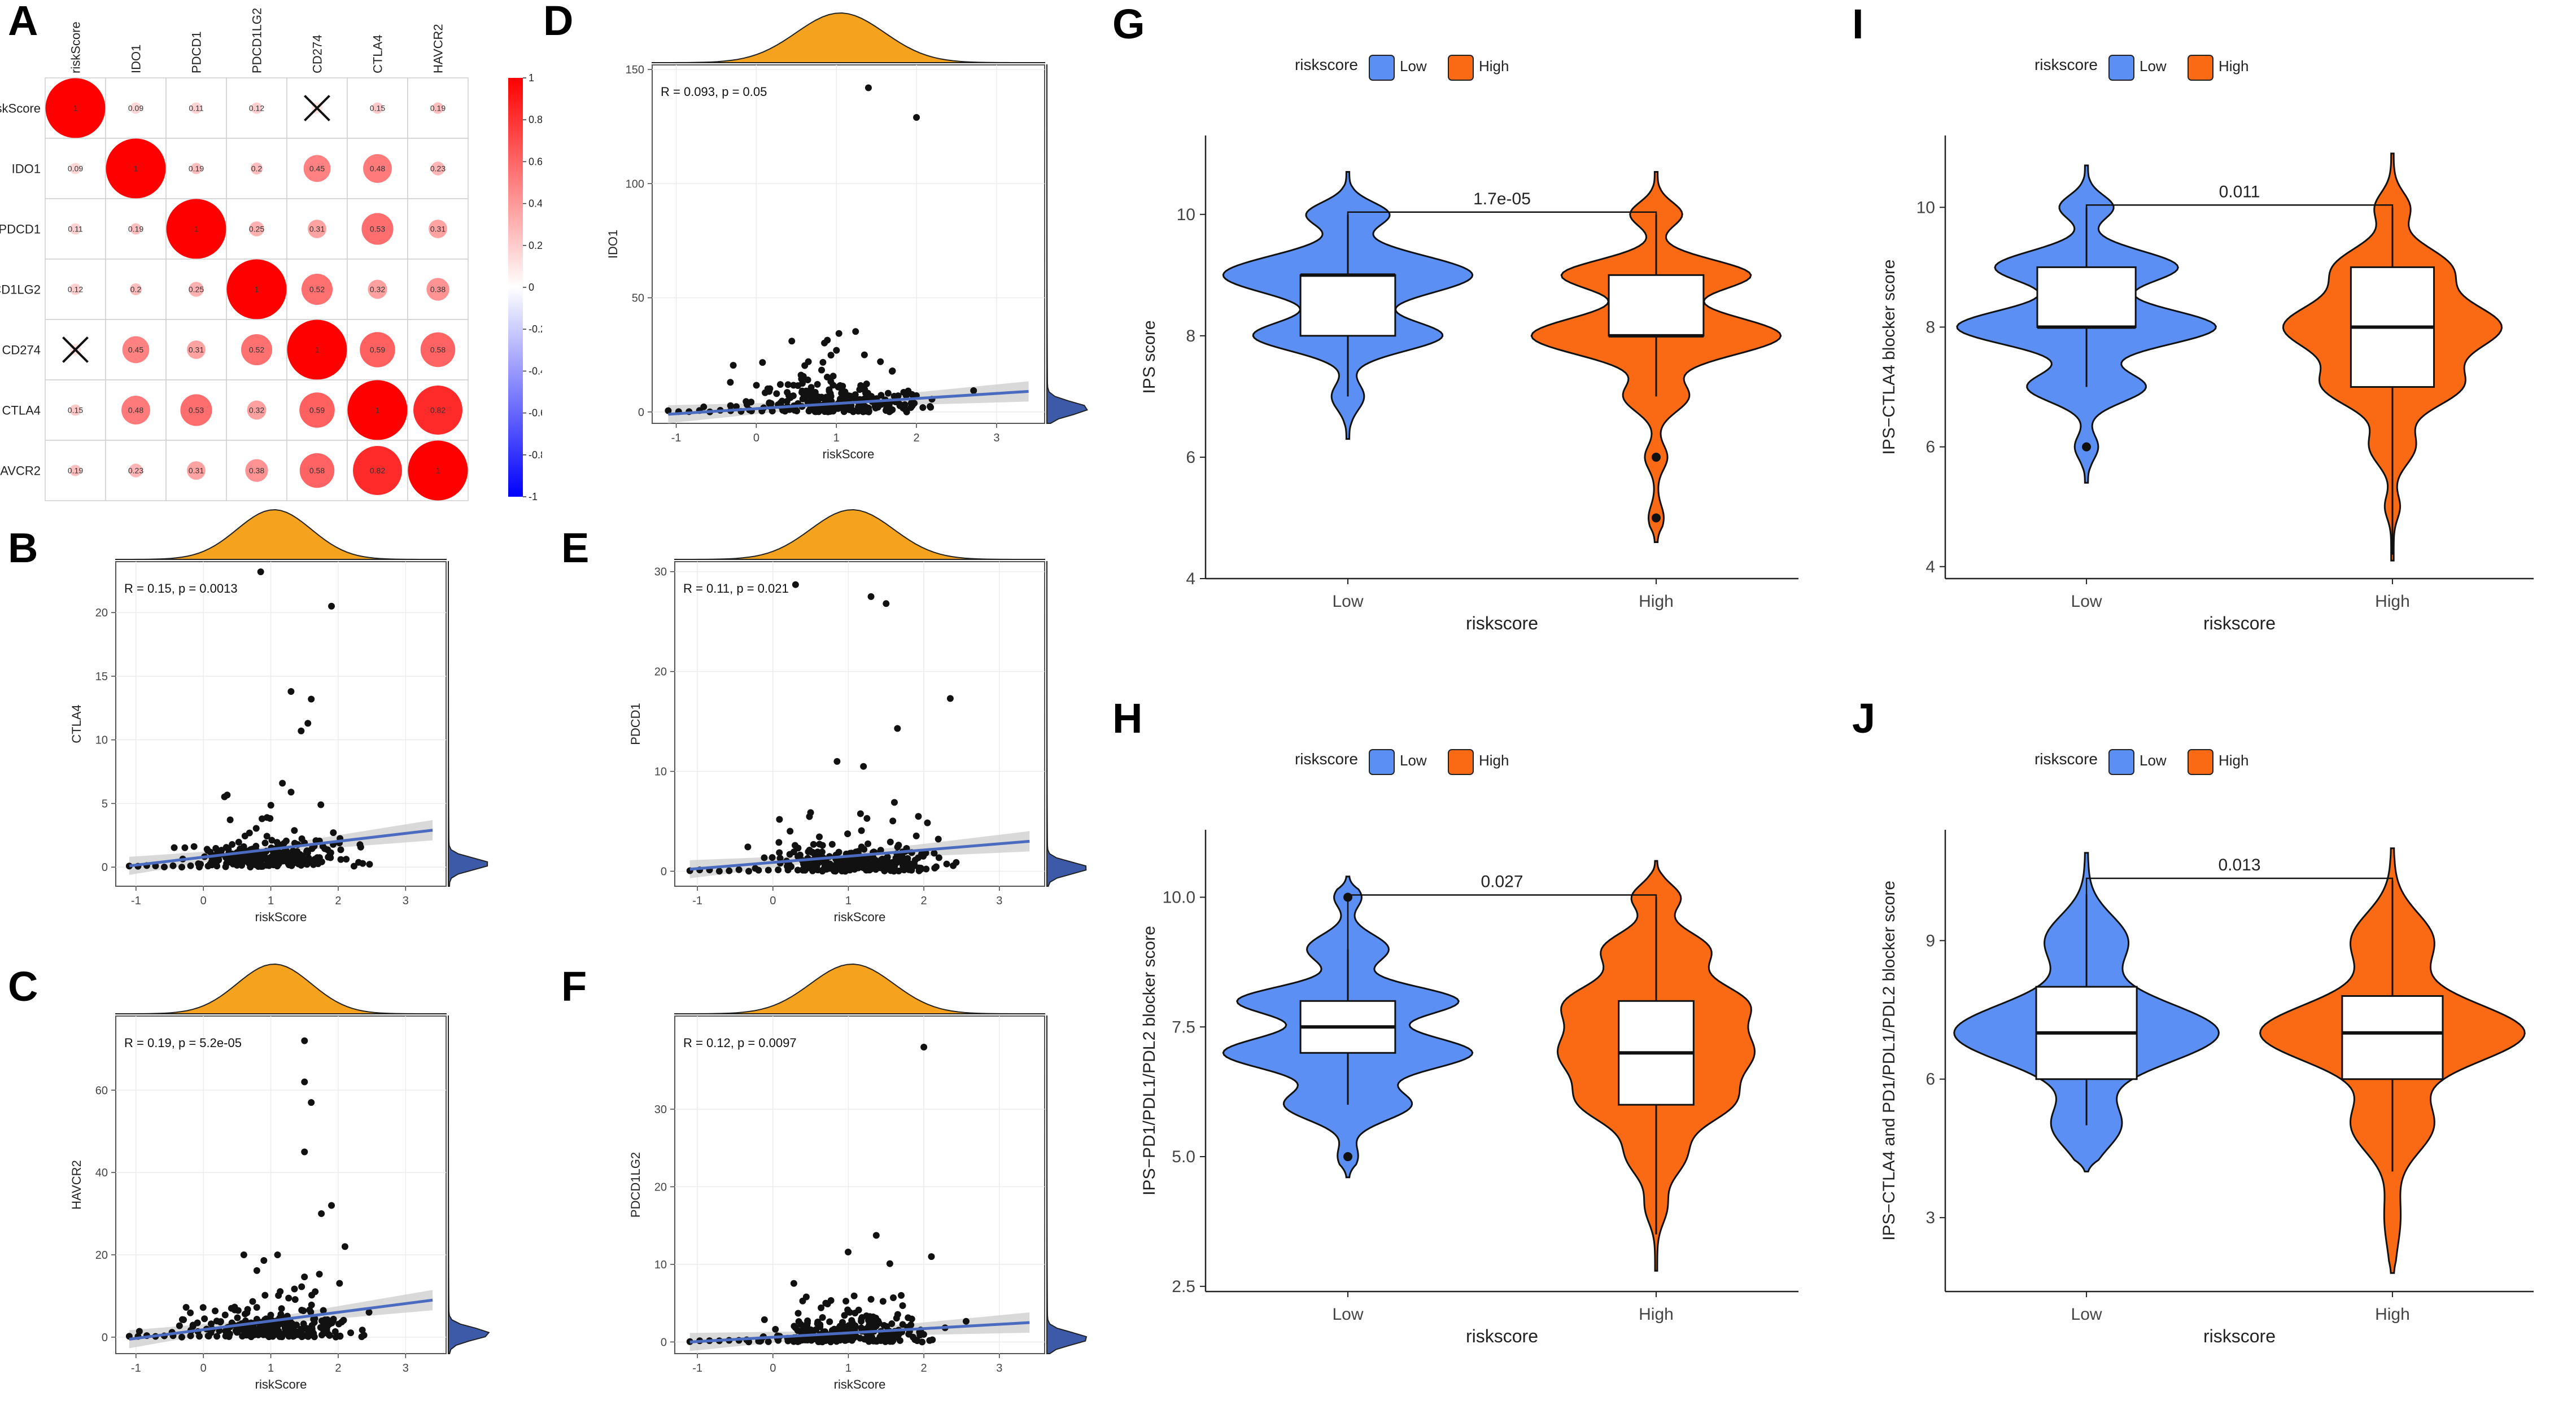  Describe the element at coordinates (1127, 718) in the screenshot. I see `panel-label-h: H` at that location.